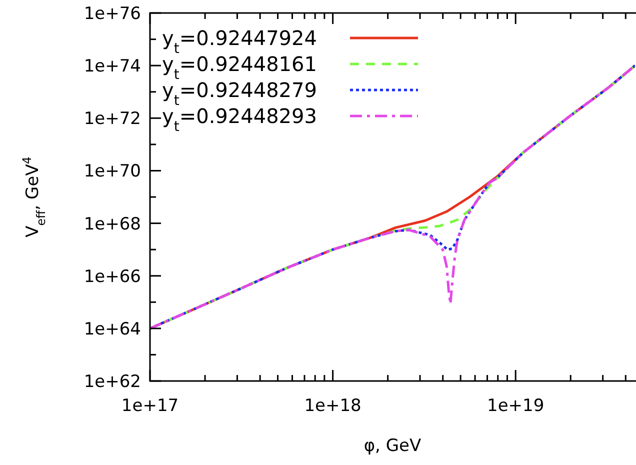 The height and width of the screenshot is (465, 636). I want to click on y-tick-label: 1e+66, so click(112, 276).